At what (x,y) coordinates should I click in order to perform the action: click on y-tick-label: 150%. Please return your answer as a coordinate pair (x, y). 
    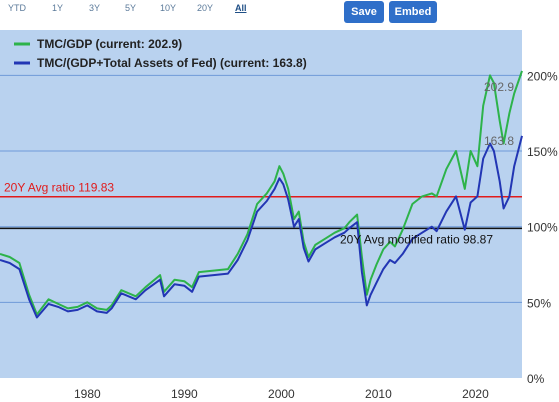
    Looking at the image, I should click on (542, 152).